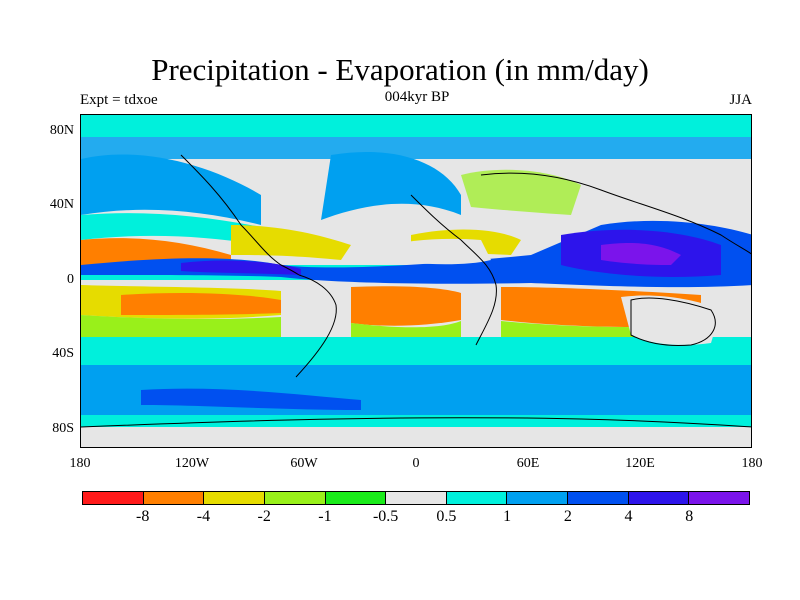  What do you see at coordinates (507, 516) in the screenshot?
I see `colorbar-label: 1` at bounding box center [507, 516].